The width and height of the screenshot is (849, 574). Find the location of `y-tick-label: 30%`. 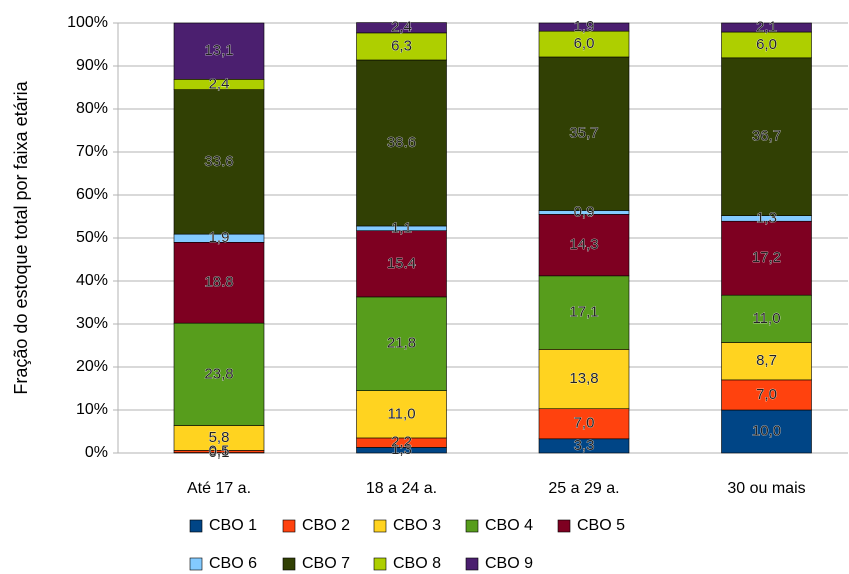

y-tick-label: 30% is located at coordinates (92, 323).